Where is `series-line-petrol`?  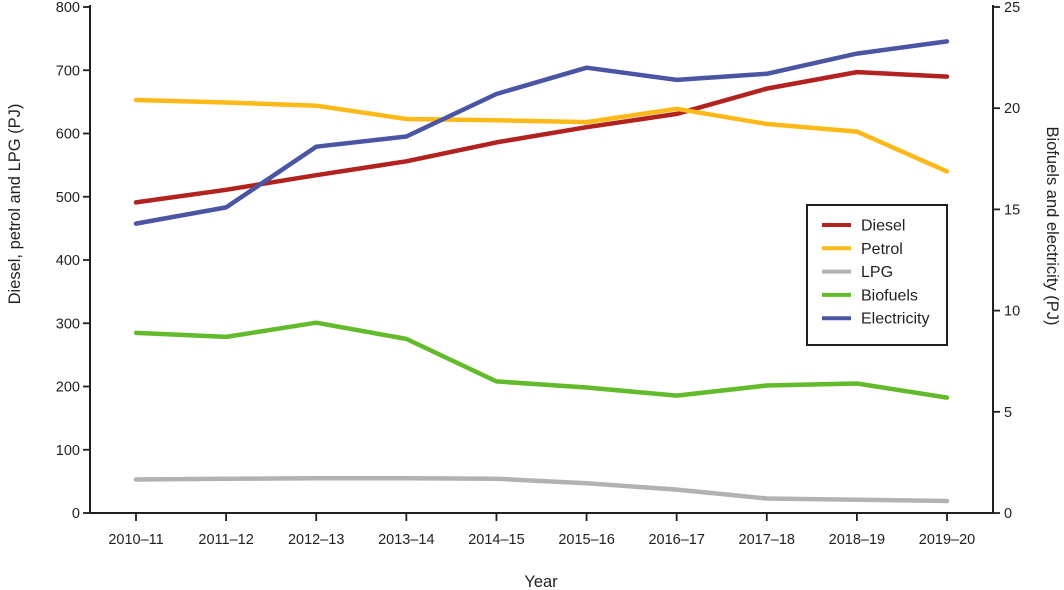 series-line-petrol is located at coordinates (541, 135).